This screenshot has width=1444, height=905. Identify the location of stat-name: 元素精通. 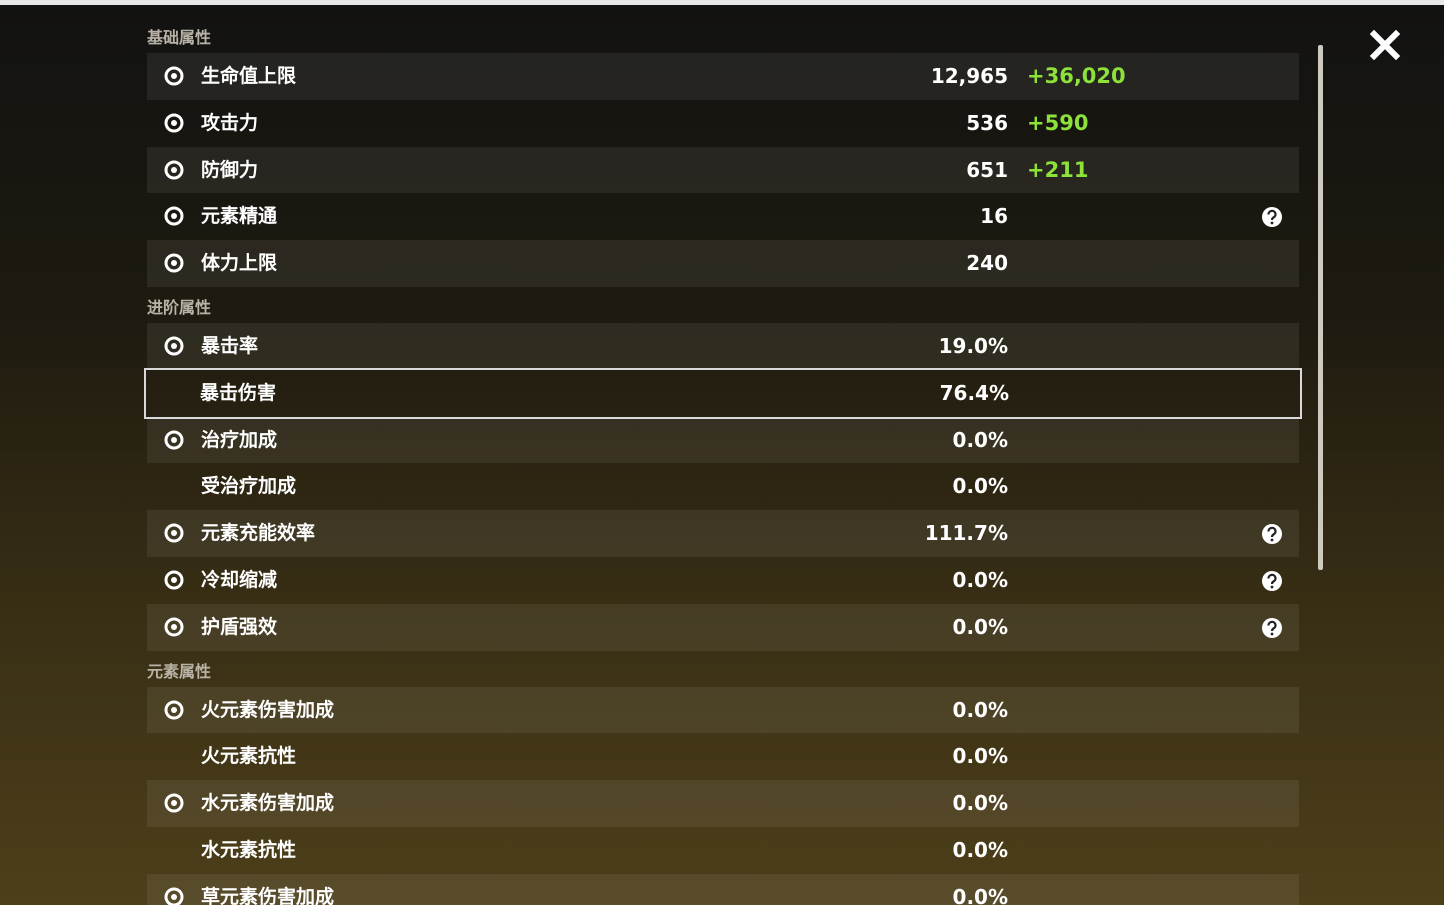
(239, 216).